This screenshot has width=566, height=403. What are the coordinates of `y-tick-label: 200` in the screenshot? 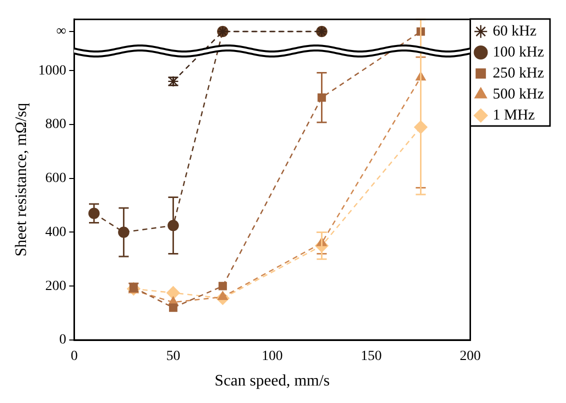 It's located at (55, 286).